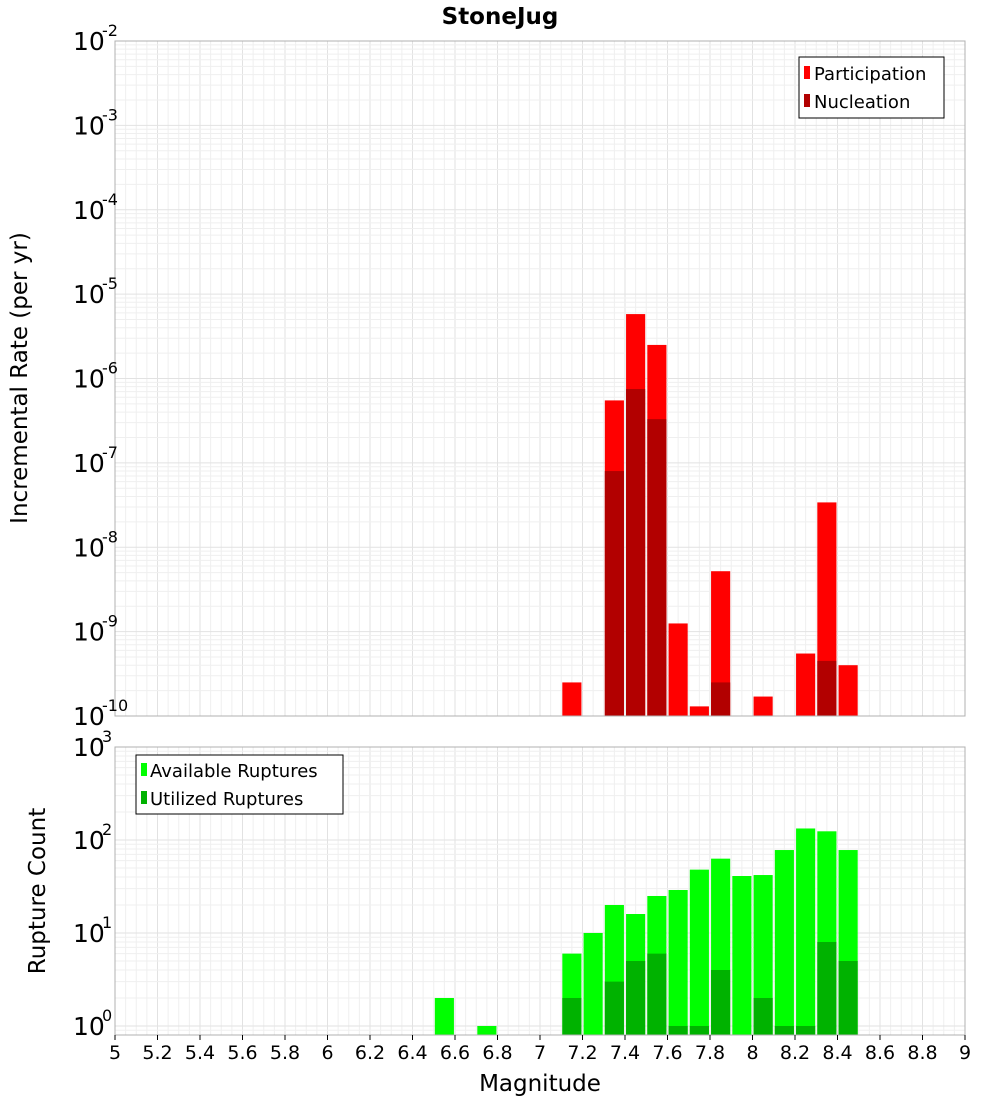 This screenshot has height=1100, width=1000. Describe the element at coordinates (110, 536) in the screenshot. I see `rate-y-tick-exponent: -8` at that location.